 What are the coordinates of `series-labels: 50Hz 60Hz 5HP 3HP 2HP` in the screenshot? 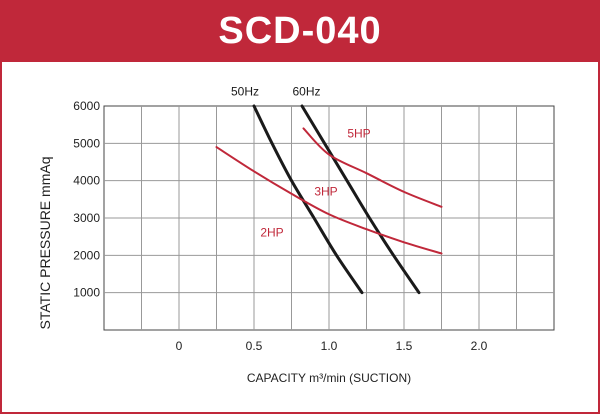 It's located at (301, 162).